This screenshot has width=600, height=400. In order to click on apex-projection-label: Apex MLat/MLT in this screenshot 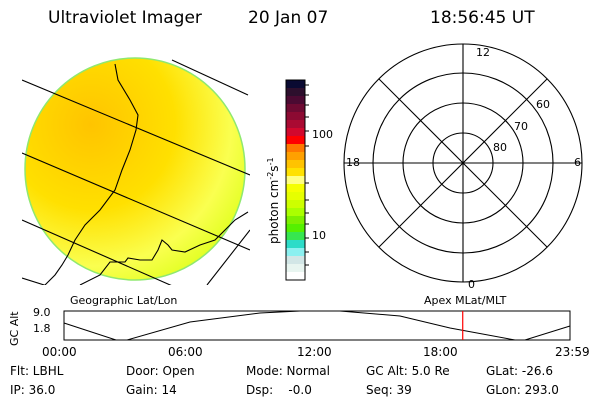, I will do `click(465, 300)`.